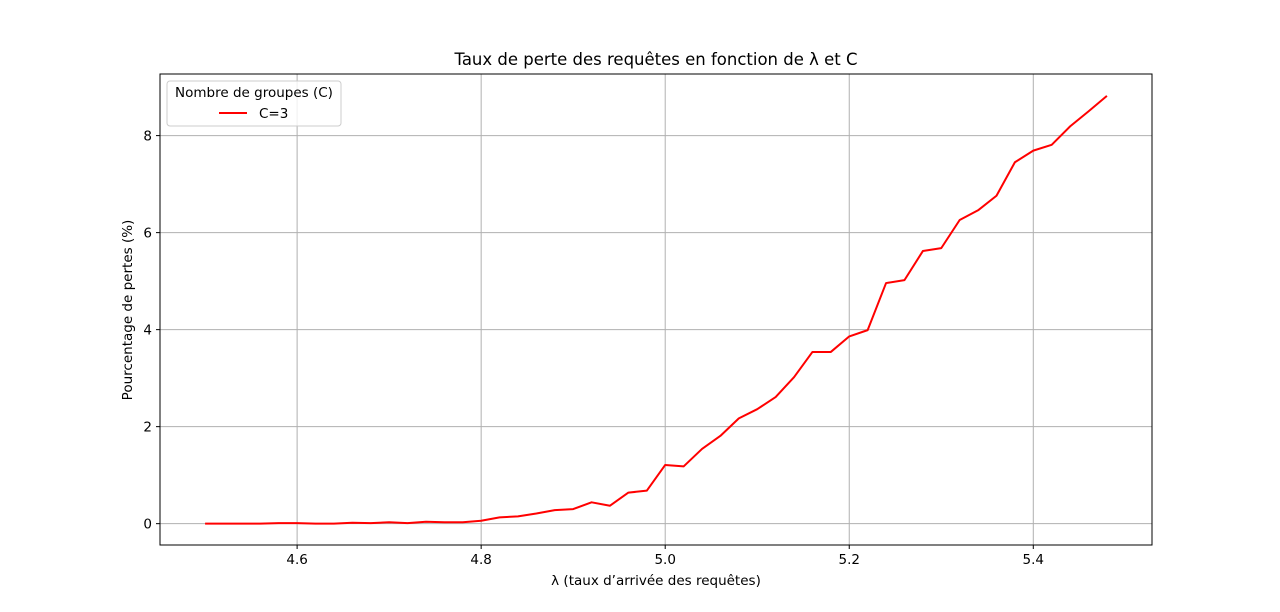 The image size is (1280, 612). What do you see at coordinates (273, 114) in the screenshot?
I see `legend-label-c3: C=3` at bounding box center [273, 114].